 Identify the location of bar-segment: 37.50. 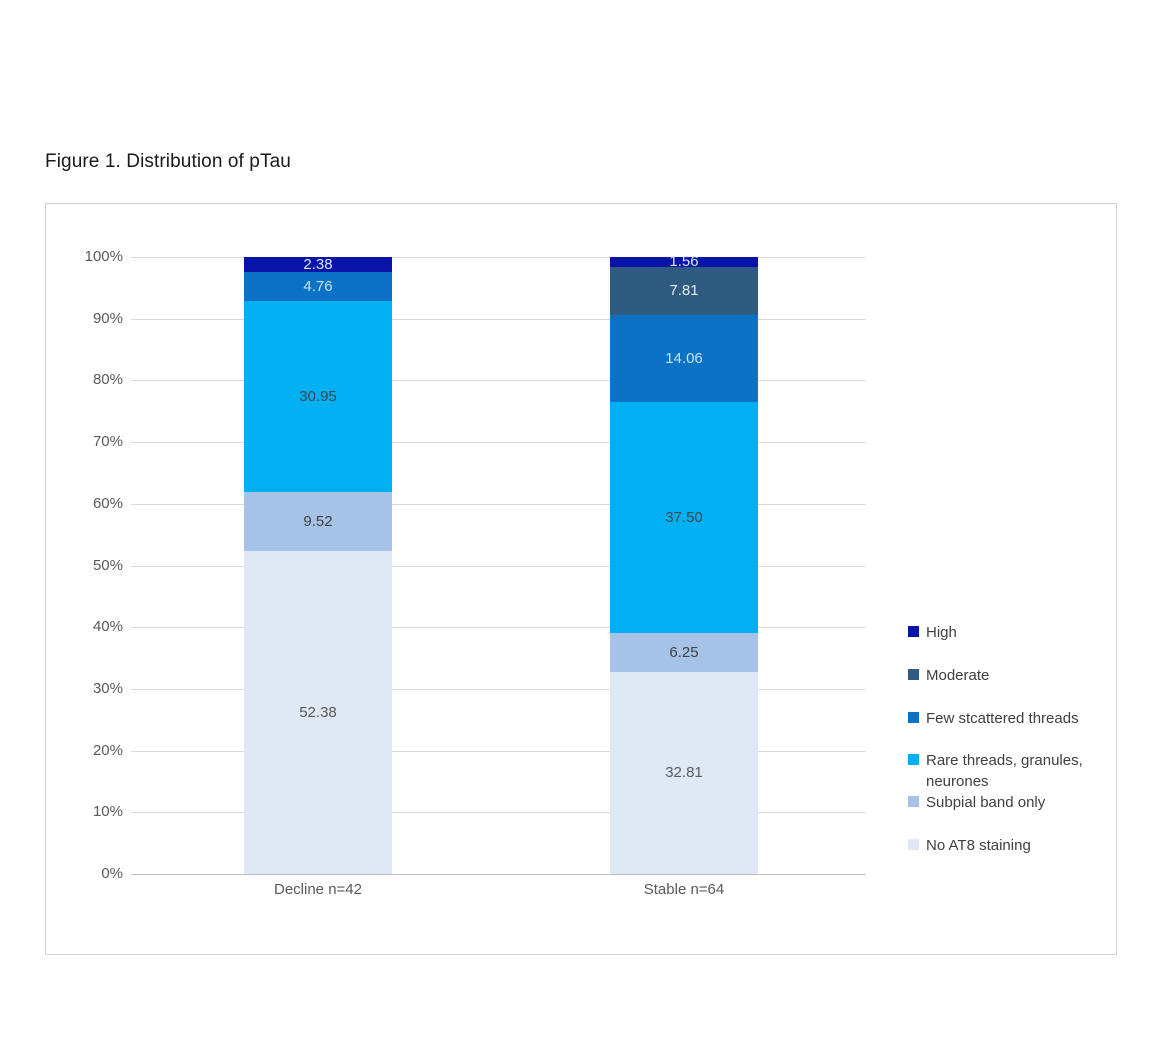
(684, 517).